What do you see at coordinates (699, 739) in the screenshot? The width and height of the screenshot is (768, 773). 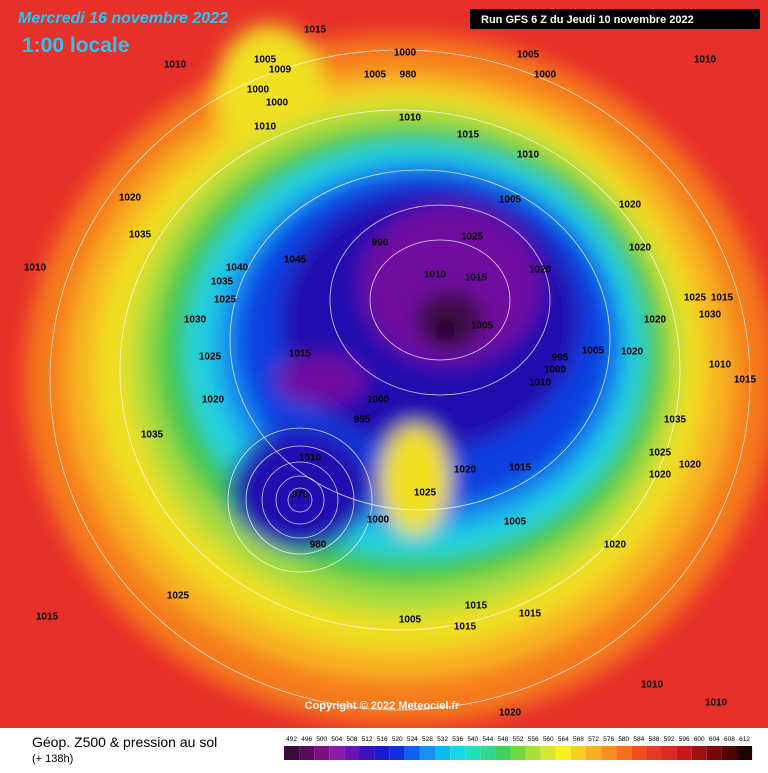 I see `colorbar-label: 600` at bounding box center [699, 739].